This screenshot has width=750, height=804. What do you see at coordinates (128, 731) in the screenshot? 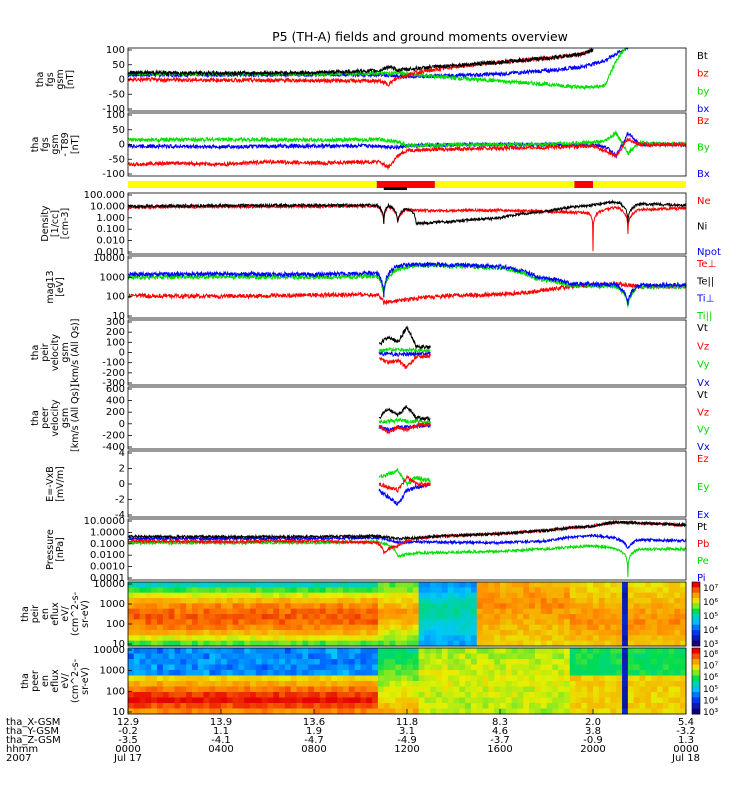
I see `ephemeris-value: -0.2` at bounding box center [128, 731].